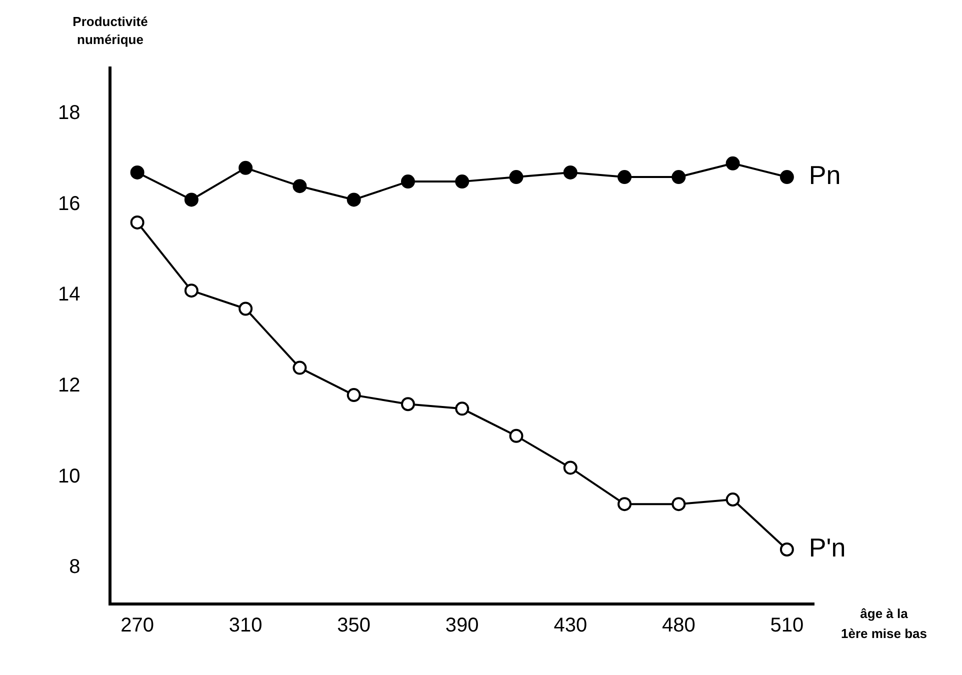 The height and width of the screenshot is (675, 962). I want to click on y-tick-label: 18, so click(69, 113).